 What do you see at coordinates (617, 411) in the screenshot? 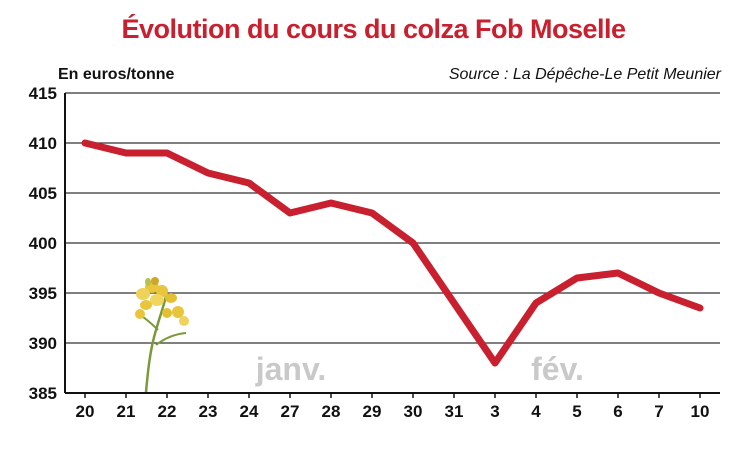
I see `x-tick-label: 6` at bounding box center [617, 411].